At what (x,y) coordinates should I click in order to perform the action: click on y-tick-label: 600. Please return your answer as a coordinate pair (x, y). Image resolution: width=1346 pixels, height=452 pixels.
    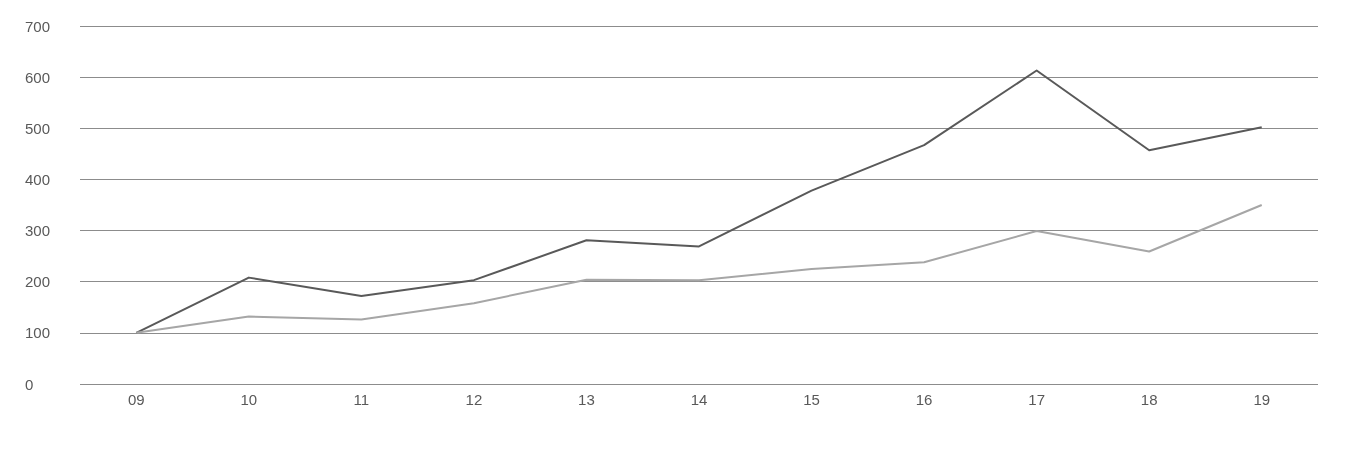
    Looking at the image, I should click on (38, 77).